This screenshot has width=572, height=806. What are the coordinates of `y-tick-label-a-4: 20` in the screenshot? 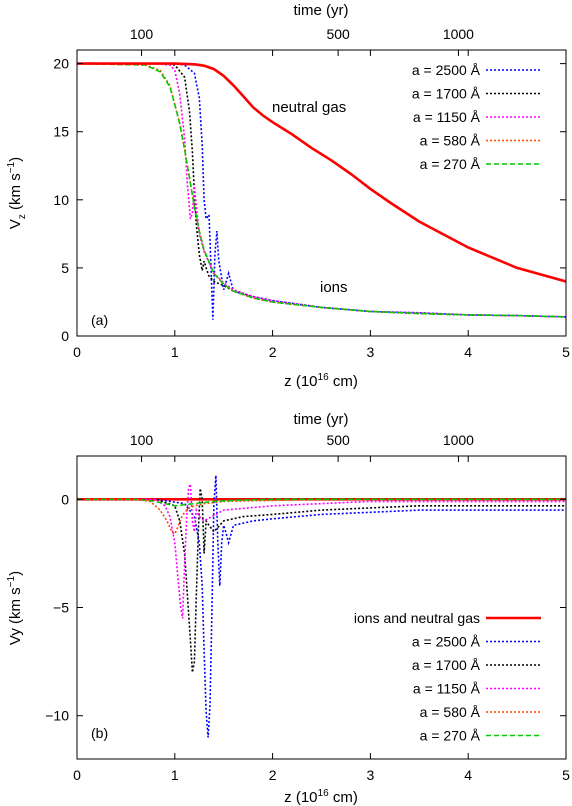 It's located at (61, 64).